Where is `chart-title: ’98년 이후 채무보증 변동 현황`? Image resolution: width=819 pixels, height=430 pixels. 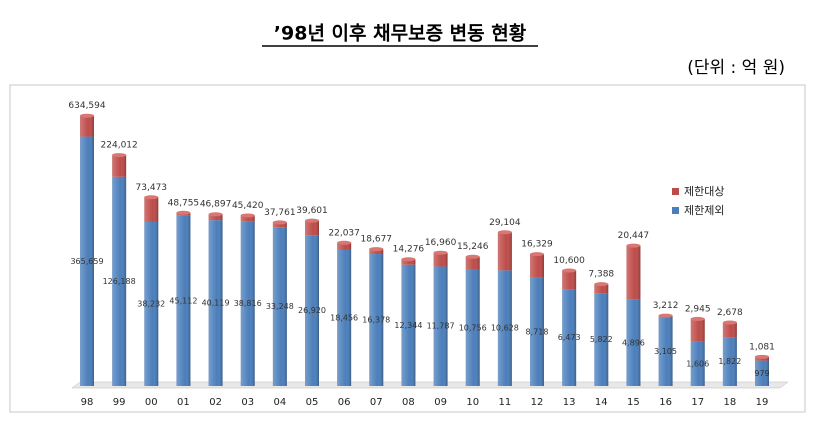
chart-title: ’98년 이후 채무보증 변동 현황 is located at coordinates (400, 33).